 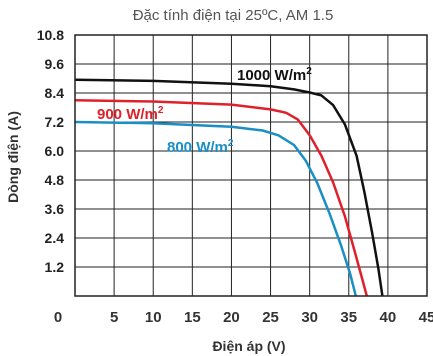 I want to click on y-axis-label: Dòng điện (A), so click(x=13, y=157).